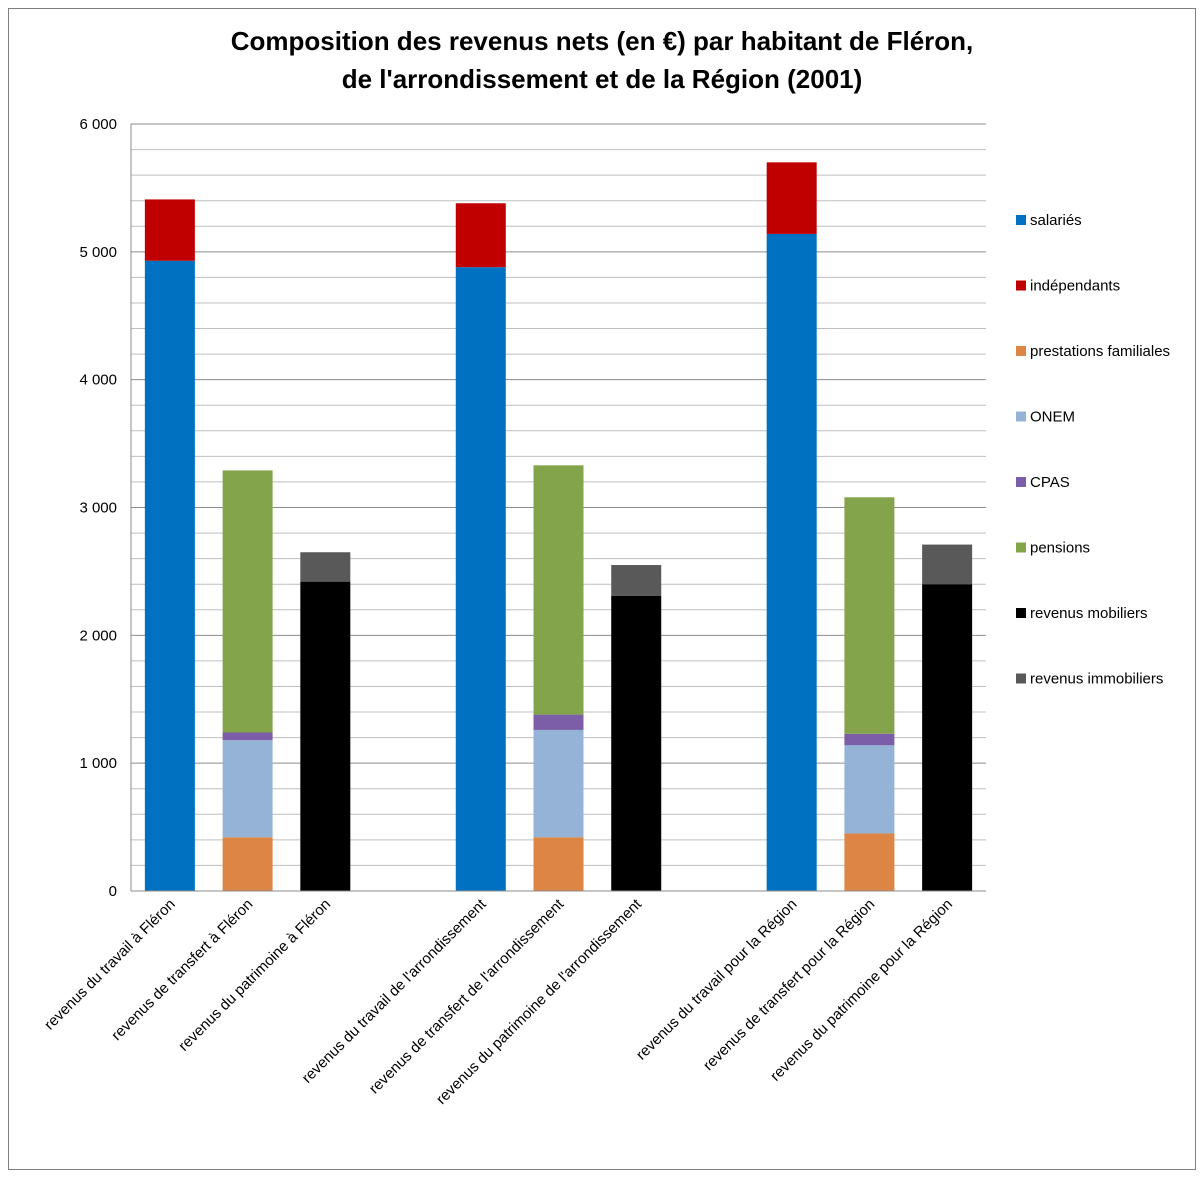  Describe the element at coordinates (182, 970) in the screenshot. I see `x-category-label: revenus de transfert à Fléron` at that location.